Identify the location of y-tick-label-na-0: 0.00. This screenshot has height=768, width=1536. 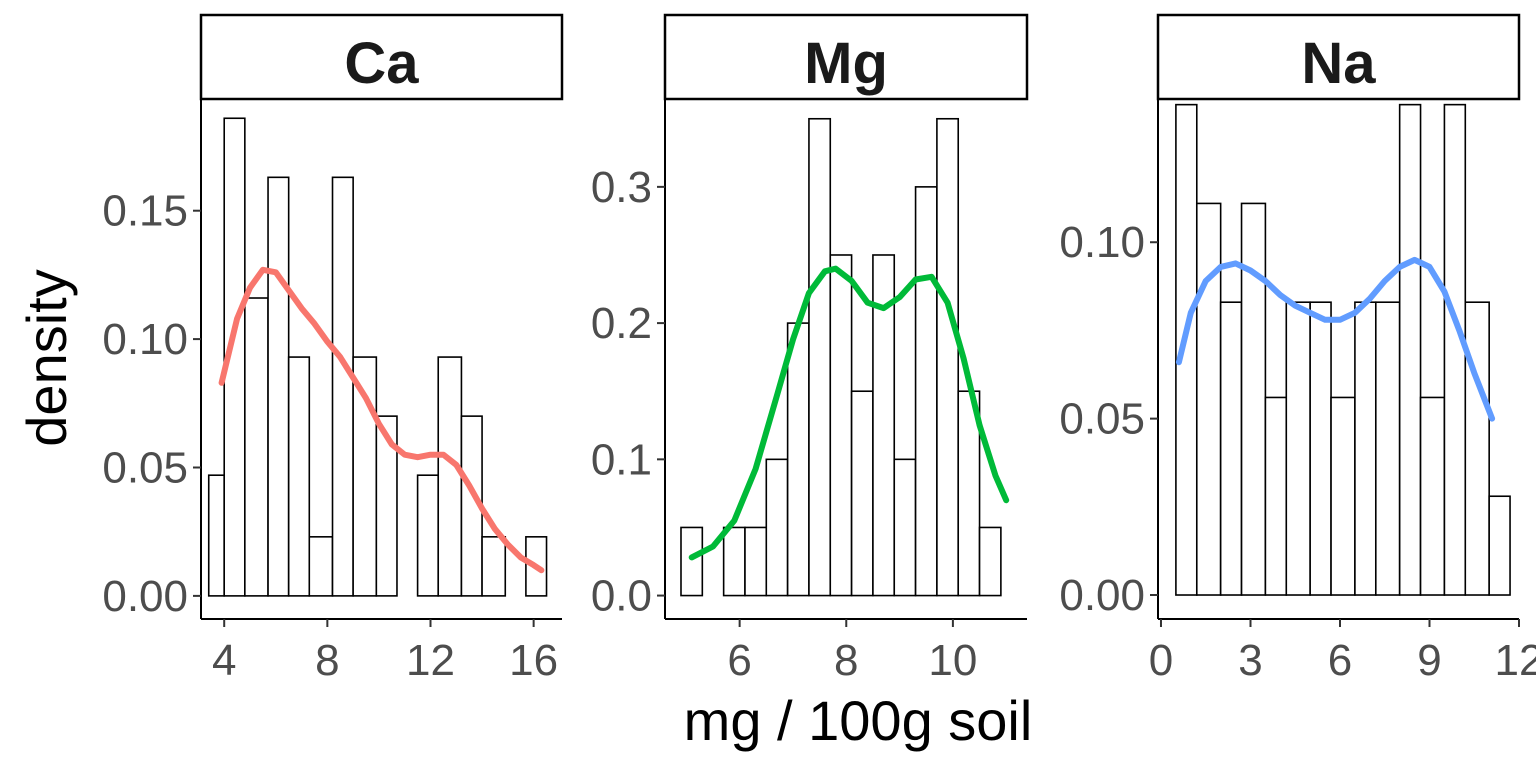
(1102, 595).